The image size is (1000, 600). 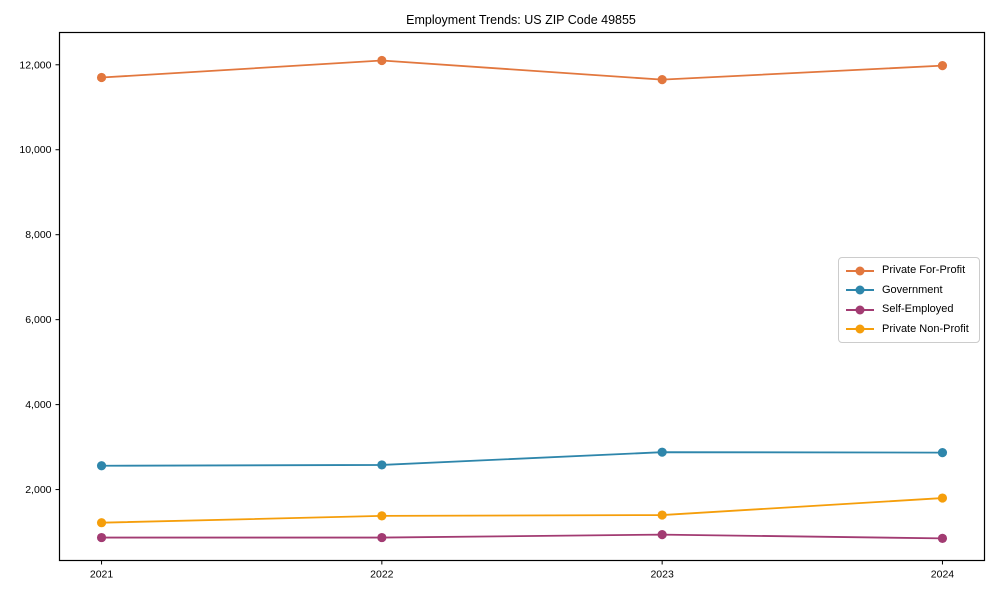 I want to click on data-point-government-2022, so click(x=382, y=465).